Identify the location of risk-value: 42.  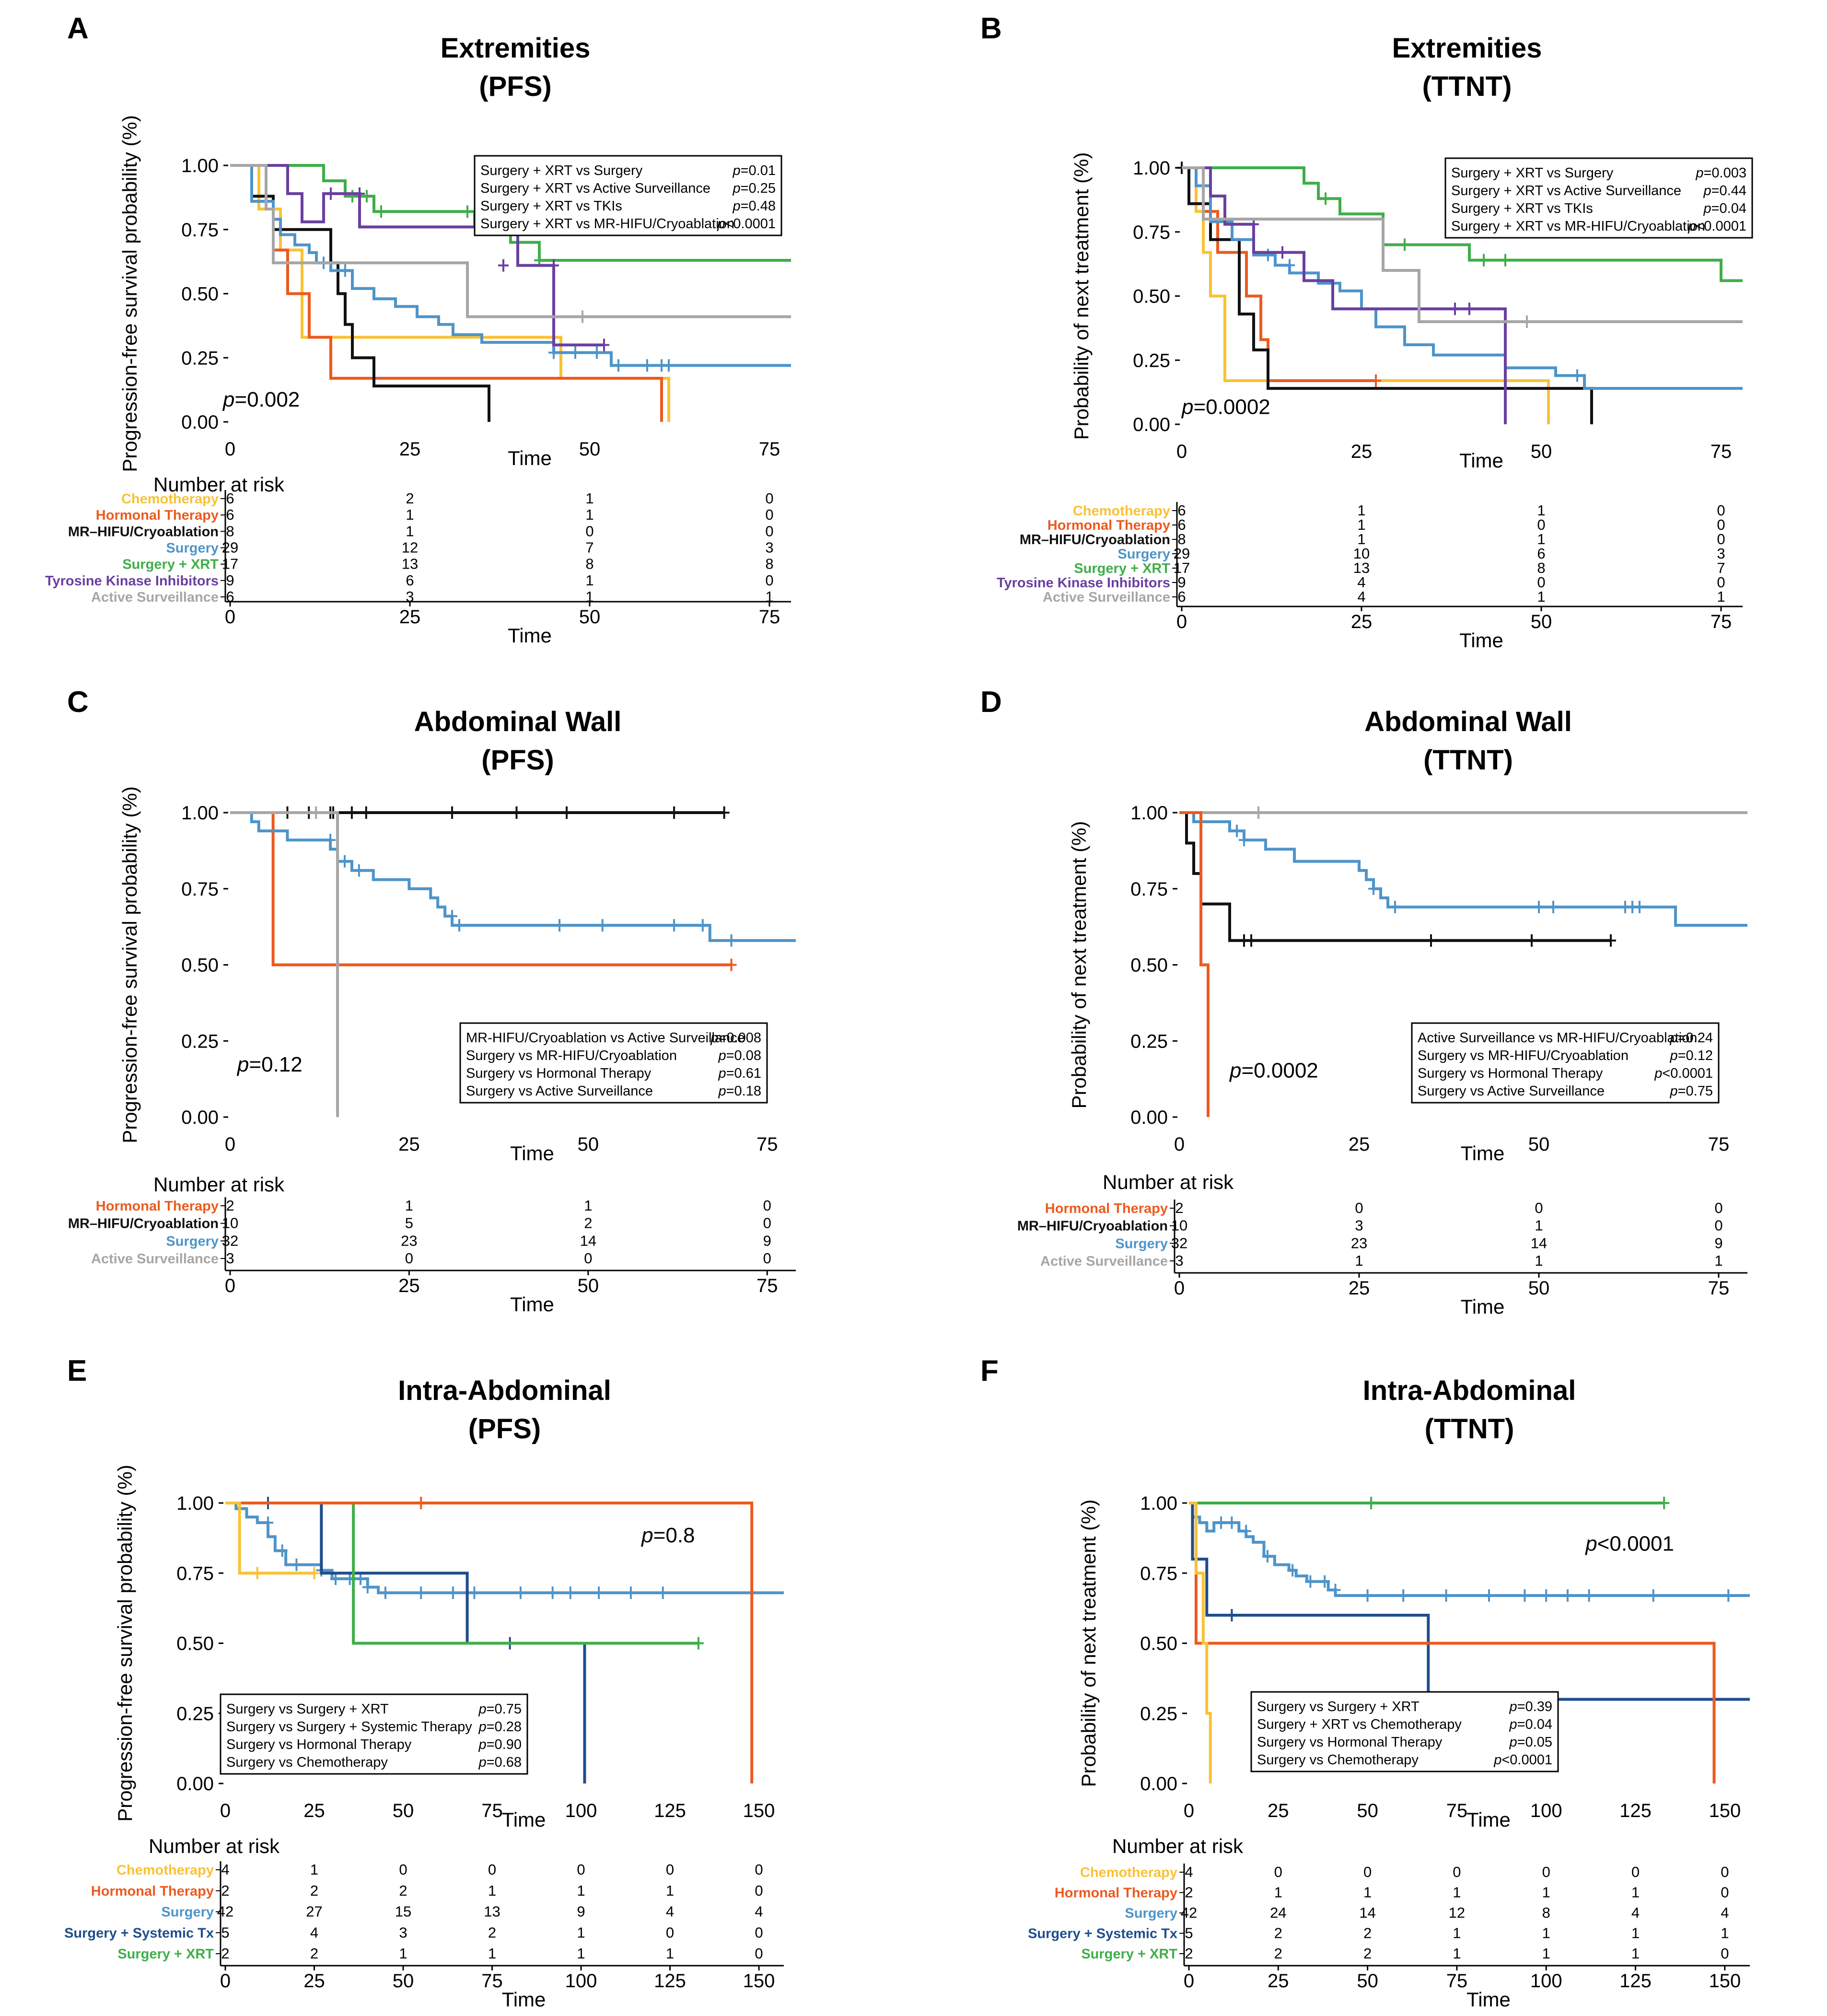
(225, 1912).